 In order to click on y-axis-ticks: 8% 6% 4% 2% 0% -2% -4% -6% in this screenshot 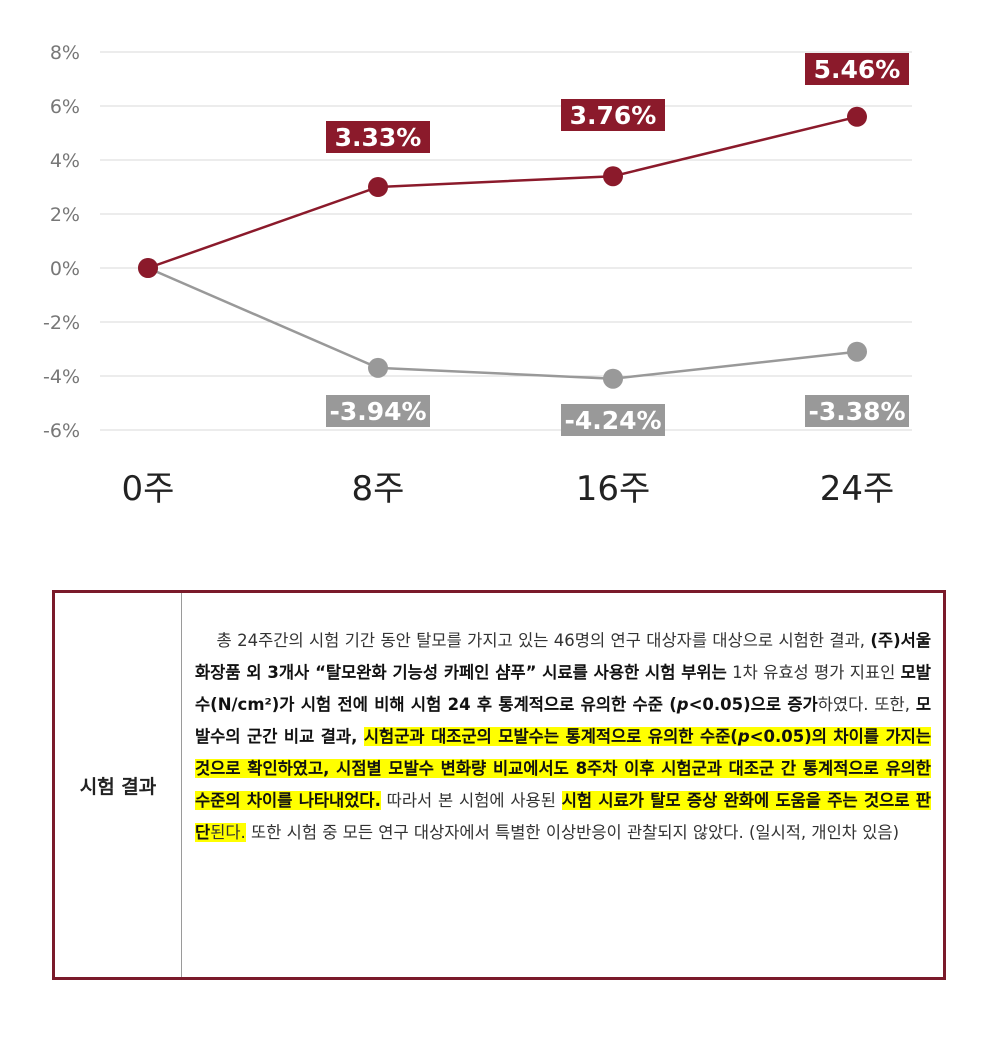, I will do `click(61, 242)`.